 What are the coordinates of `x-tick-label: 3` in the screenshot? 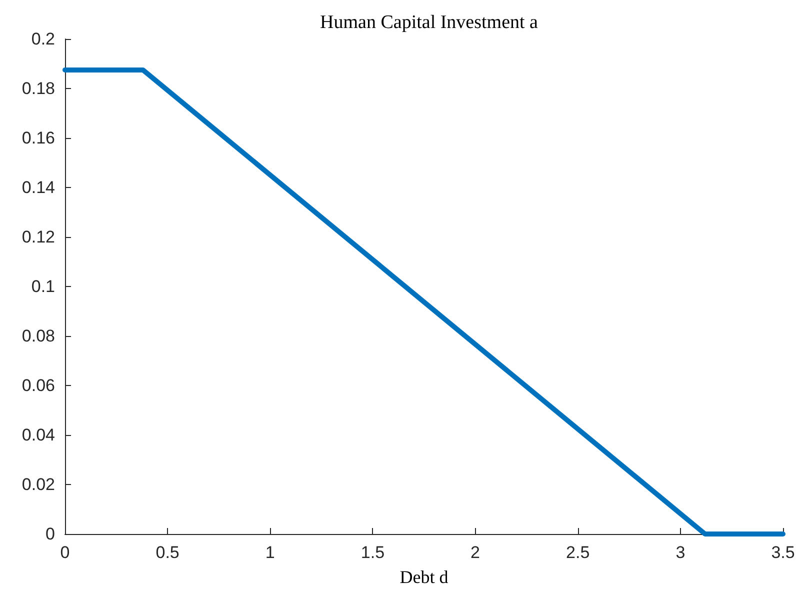 It's located at (681, 552).